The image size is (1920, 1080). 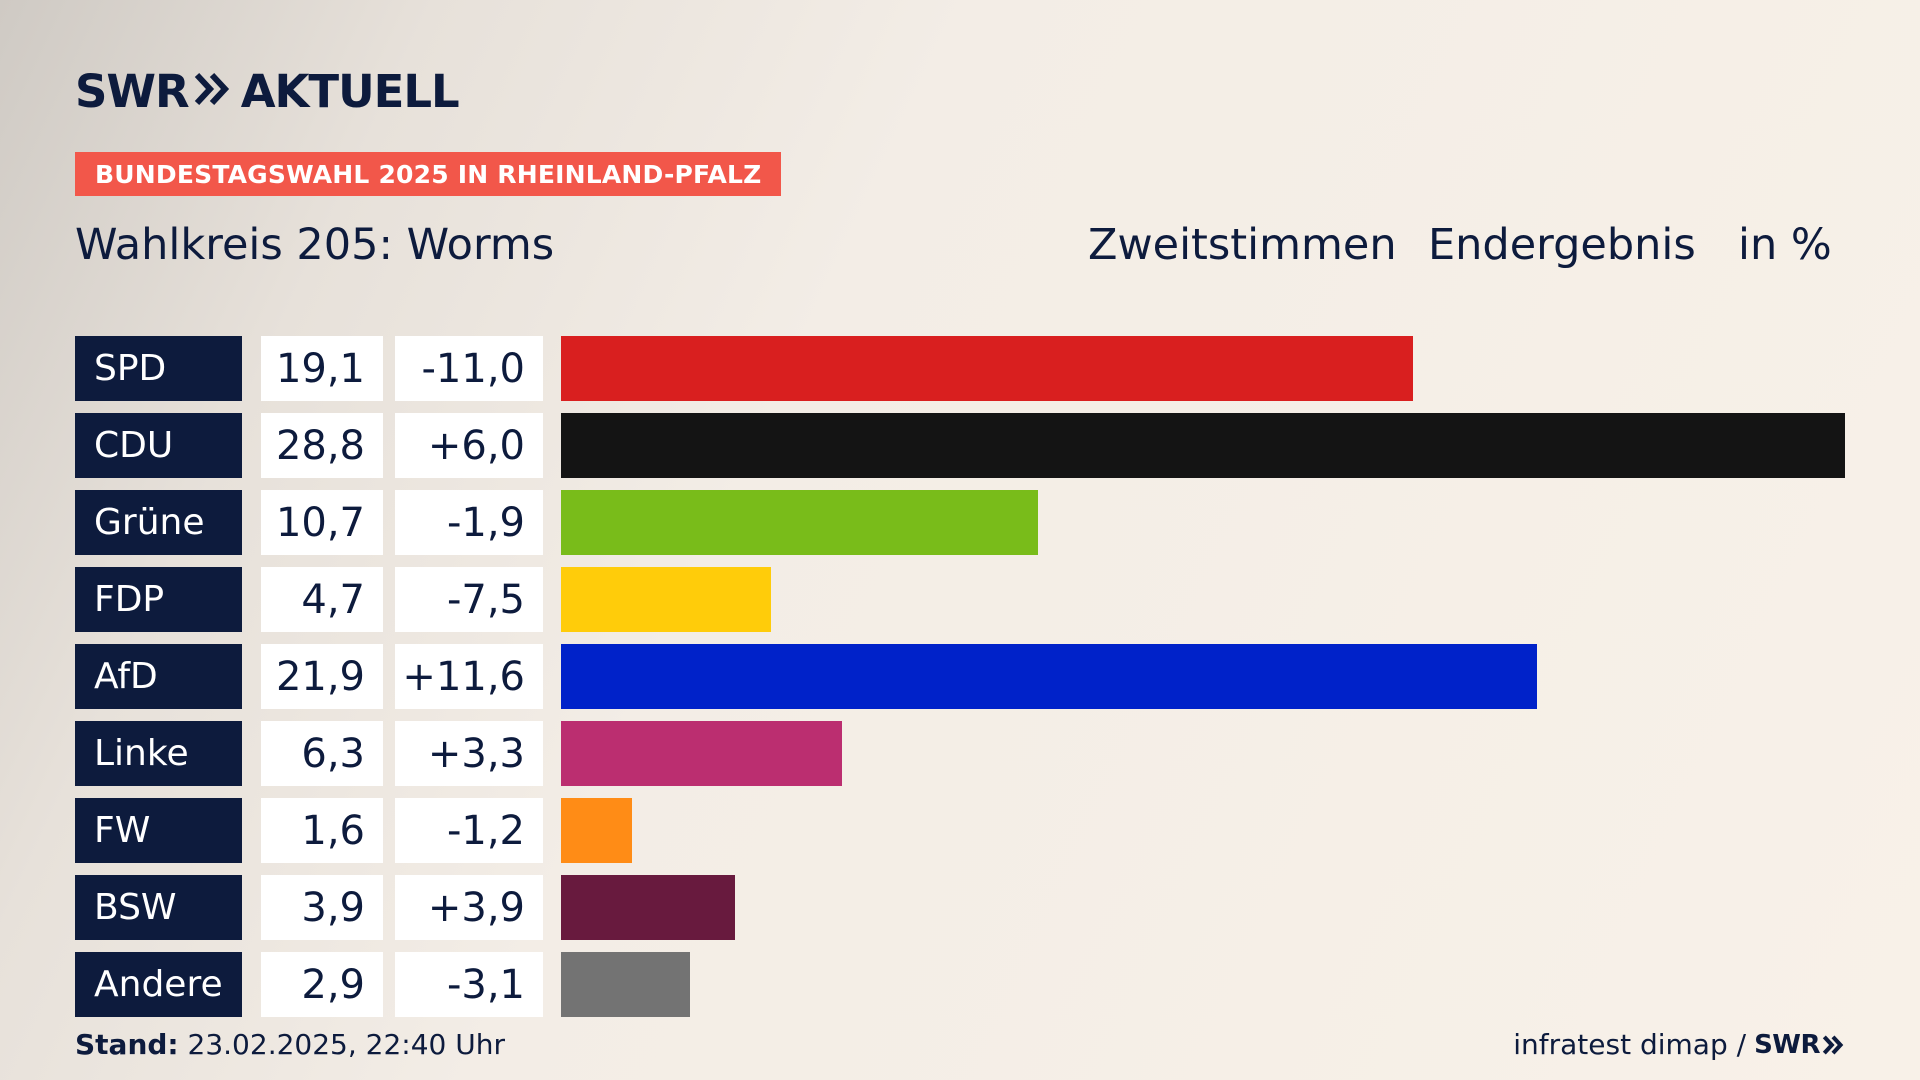 What do you see at coordinates (212, 91) in the screenshot?
I see `double-chevron-icon` at bounding box center [212, 91].